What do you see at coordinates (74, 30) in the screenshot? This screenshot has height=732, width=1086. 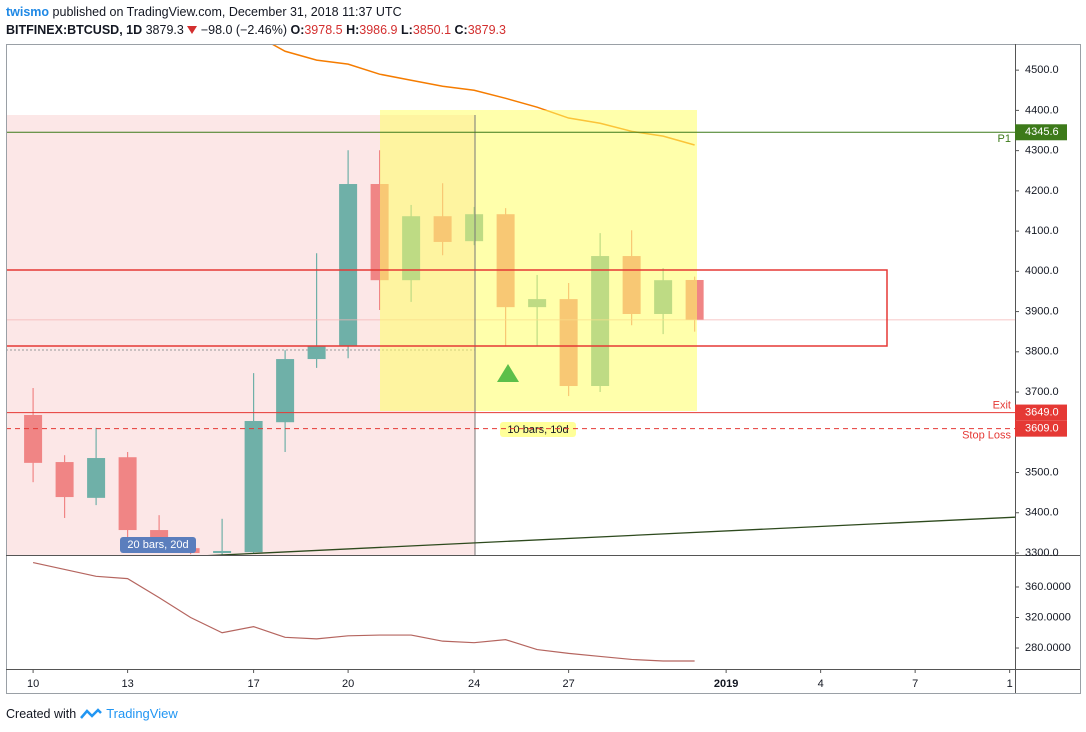 I see `symbol: BITFINEX:BTCUSD, 1D` at bounding box center [74, 30].